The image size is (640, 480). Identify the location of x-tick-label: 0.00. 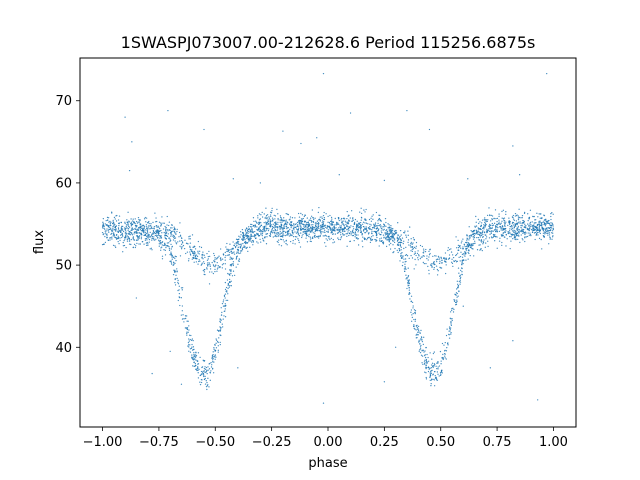
(328, 442).